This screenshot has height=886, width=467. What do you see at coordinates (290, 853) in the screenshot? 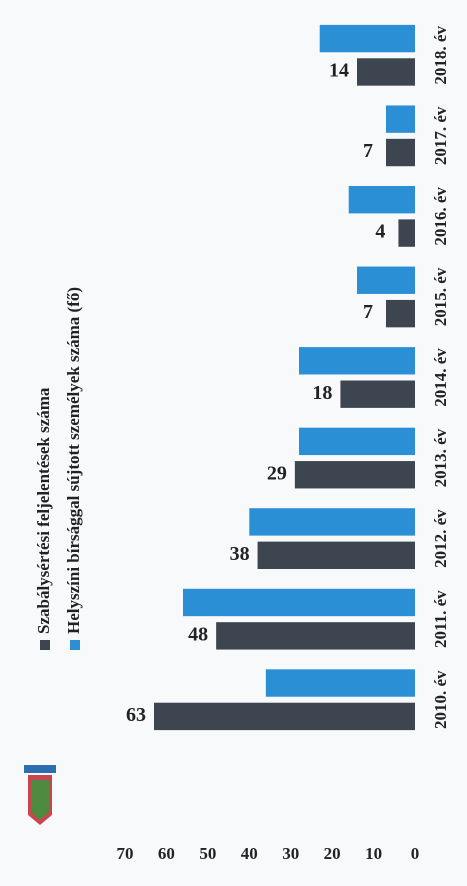
I see `y-tick-label: 30` at bounding box center [290, 853].